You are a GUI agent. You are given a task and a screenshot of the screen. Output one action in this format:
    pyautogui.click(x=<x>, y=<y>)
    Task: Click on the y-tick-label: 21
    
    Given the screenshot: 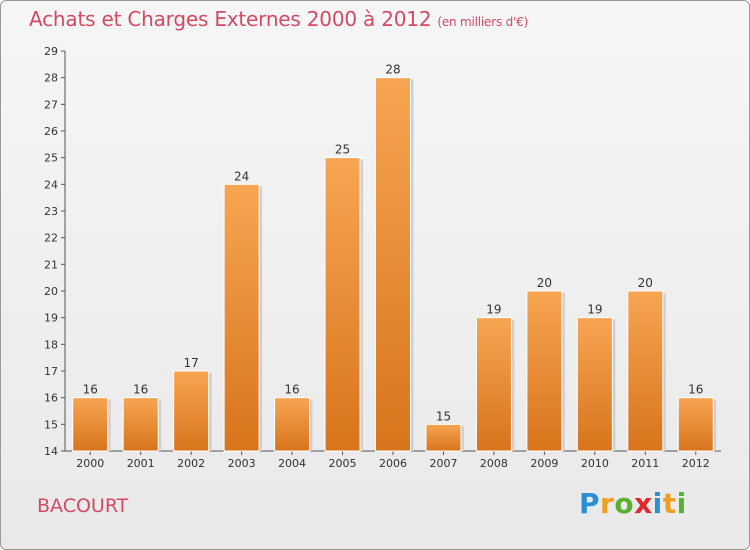 What is the action you would take?
    pyautogui.click(x=51, y=264)
    